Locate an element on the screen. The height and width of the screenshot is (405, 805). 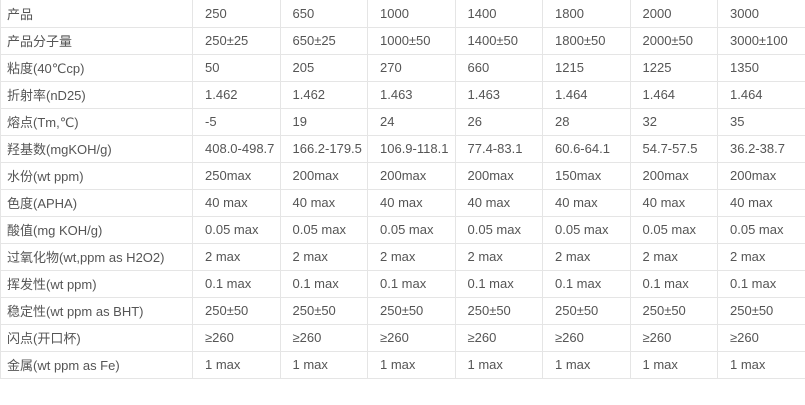
row-label: 稳定性(wt ppm as BHT) is located at coordinates (96, 310).